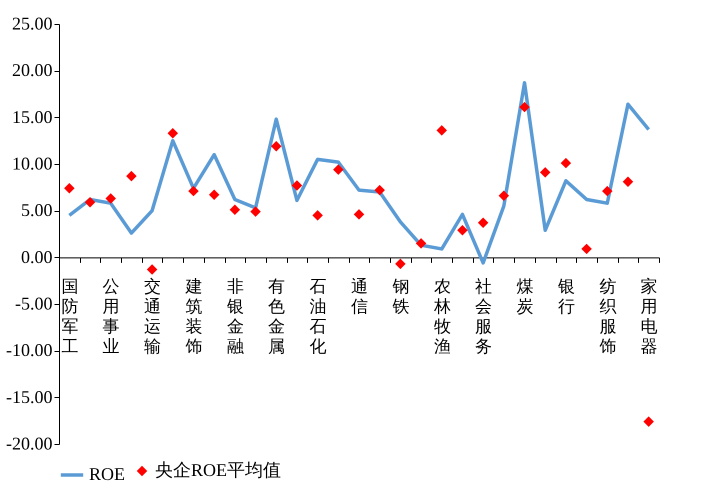 The image size is (725, 504). Describe the element at coordinates (318, 316) in the screenshot. I see `x-tick-label: 石油石化` at that location.